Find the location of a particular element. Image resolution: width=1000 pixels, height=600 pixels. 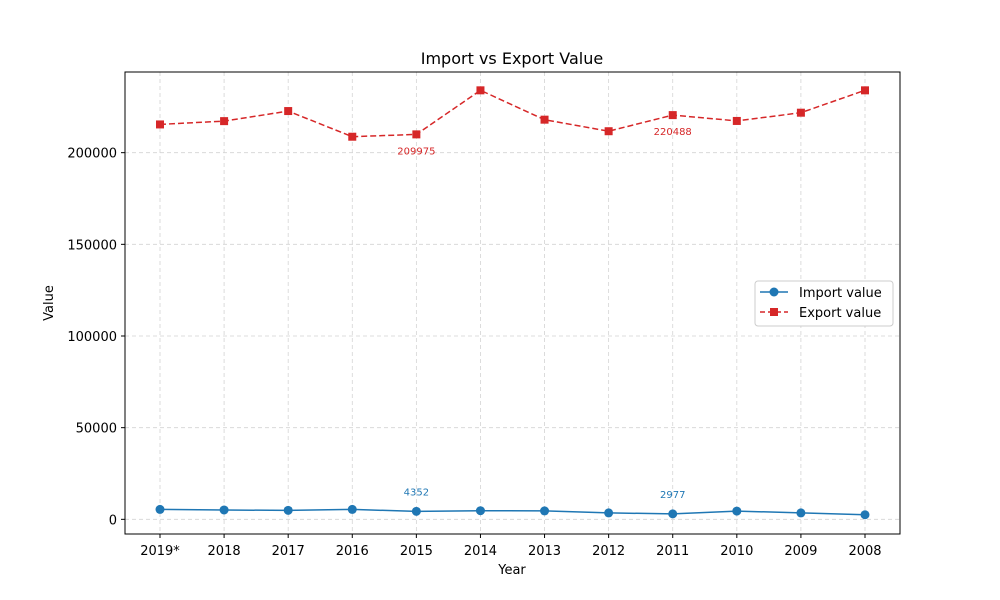

y-axis: 0 50000 100000 150000 200000 is located at coordinates (96, 337).